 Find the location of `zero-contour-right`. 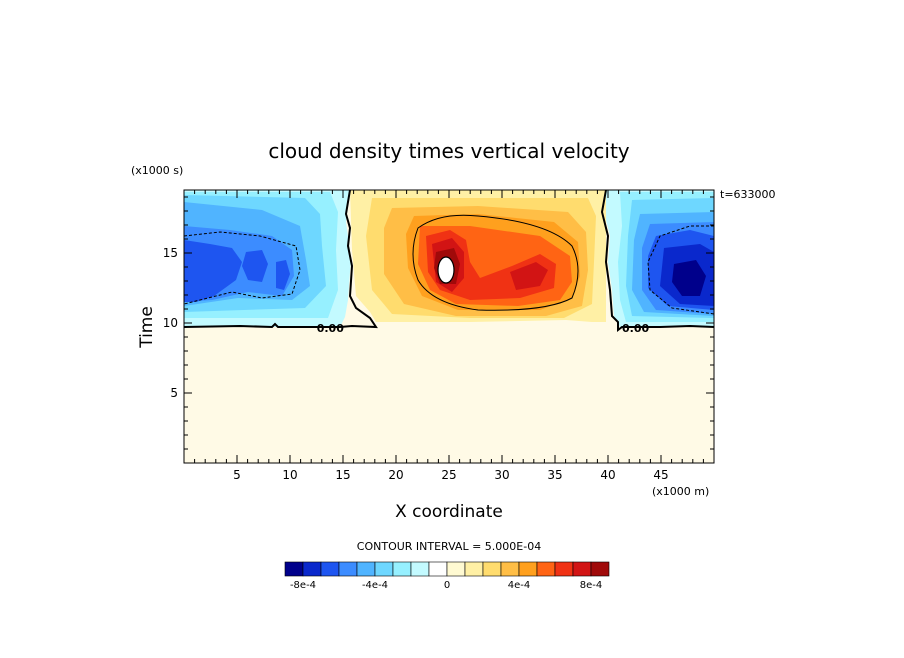

zero-contour-right is located at coordinates (657, 261).